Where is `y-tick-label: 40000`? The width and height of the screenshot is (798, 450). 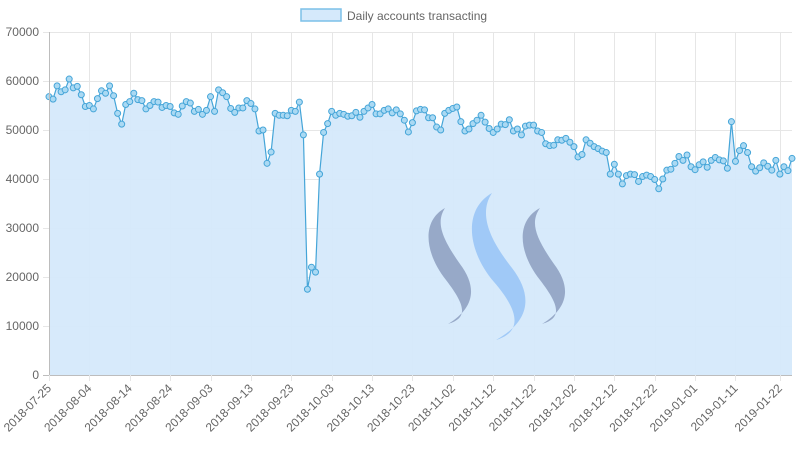 y-tick-label: 40000 is located at coordinates (23, 179).